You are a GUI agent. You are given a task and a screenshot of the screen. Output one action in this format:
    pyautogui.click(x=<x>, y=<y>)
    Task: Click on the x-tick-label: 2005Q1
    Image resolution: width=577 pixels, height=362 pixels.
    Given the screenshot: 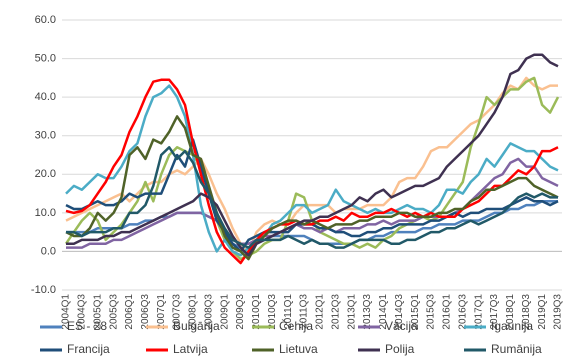 What is the action you would take?
    pyautogui.click(x=97, y=312)
    